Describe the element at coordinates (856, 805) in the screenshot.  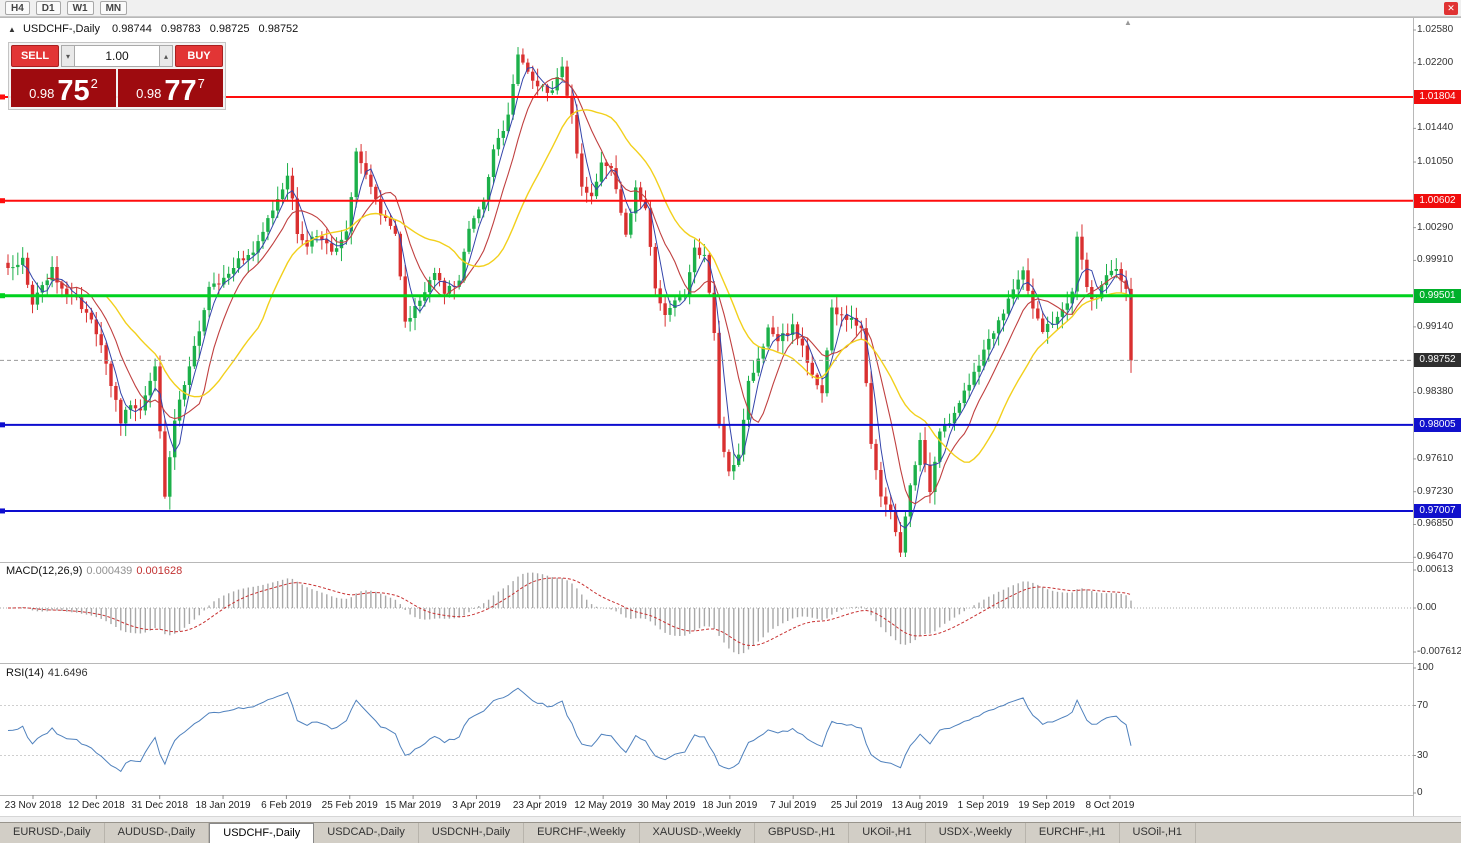
I see `date-axis-label: 25 Jul 2019` at that location.